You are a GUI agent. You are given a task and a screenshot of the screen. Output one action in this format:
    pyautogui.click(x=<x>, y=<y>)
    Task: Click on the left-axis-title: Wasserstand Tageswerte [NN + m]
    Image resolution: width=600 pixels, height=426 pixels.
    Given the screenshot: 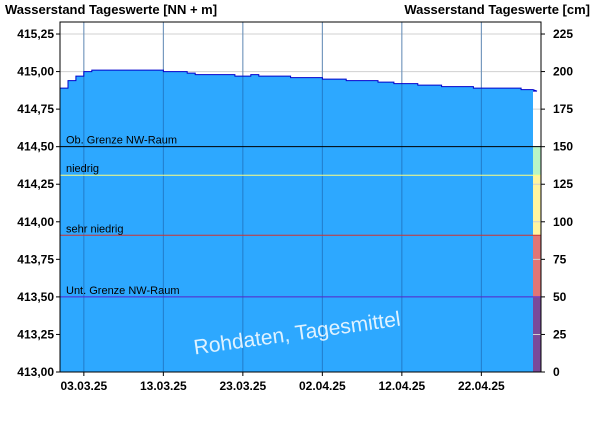 What is the action you would take?
    pyautogui.click(x=111, y=9)
    